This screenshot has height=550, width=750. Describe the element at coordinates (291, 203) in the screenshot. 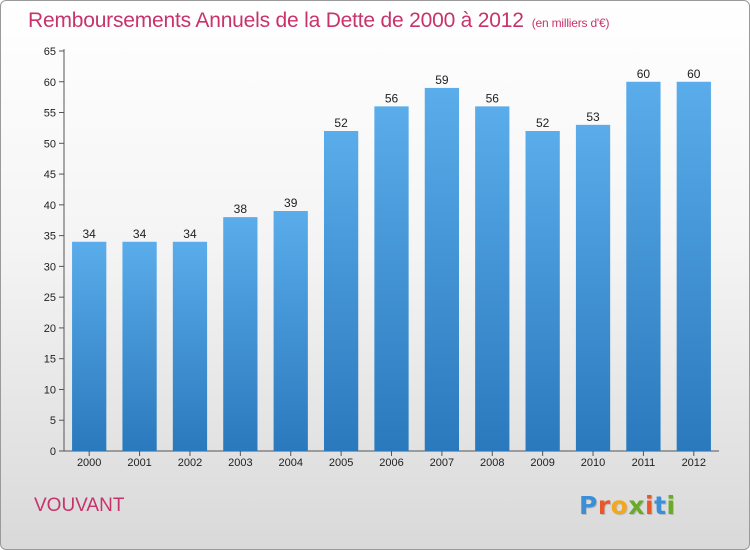

I see `data-label-2004: 39` at that location.